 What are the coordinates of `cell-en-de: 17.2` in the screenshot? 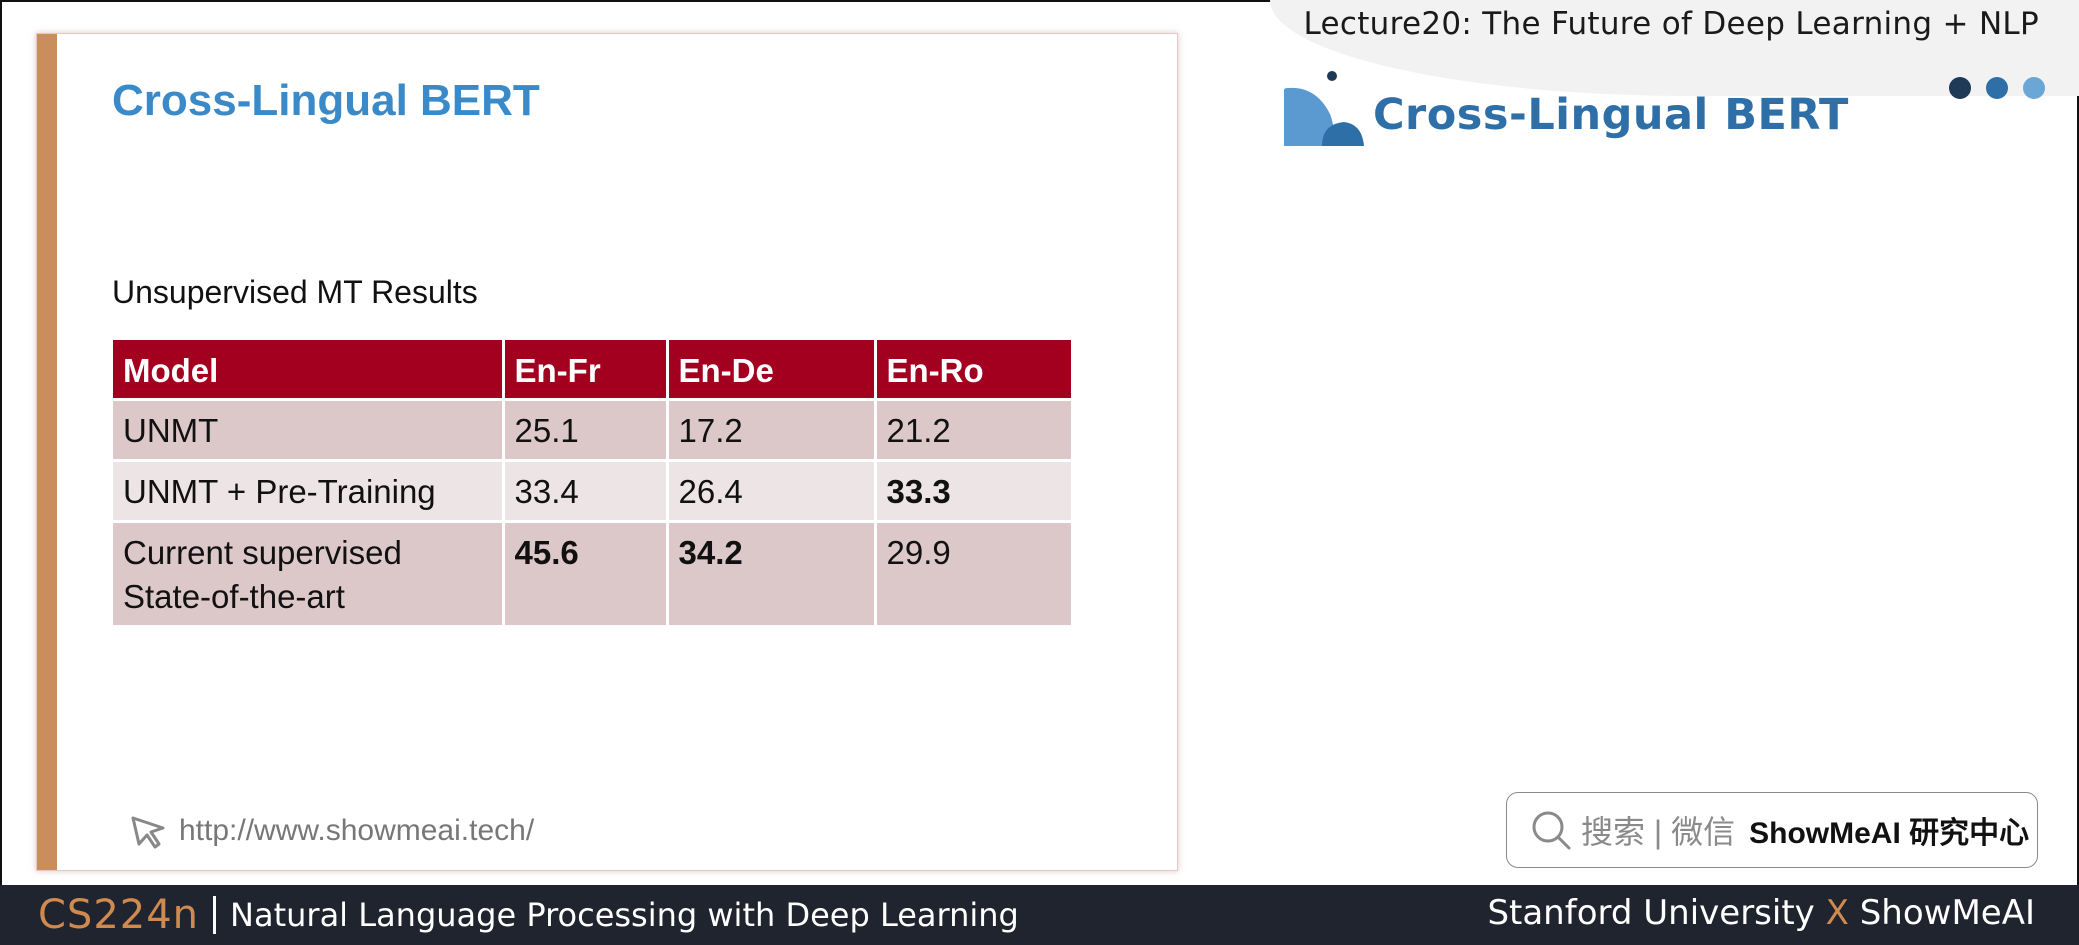 It's located at (772, 430).